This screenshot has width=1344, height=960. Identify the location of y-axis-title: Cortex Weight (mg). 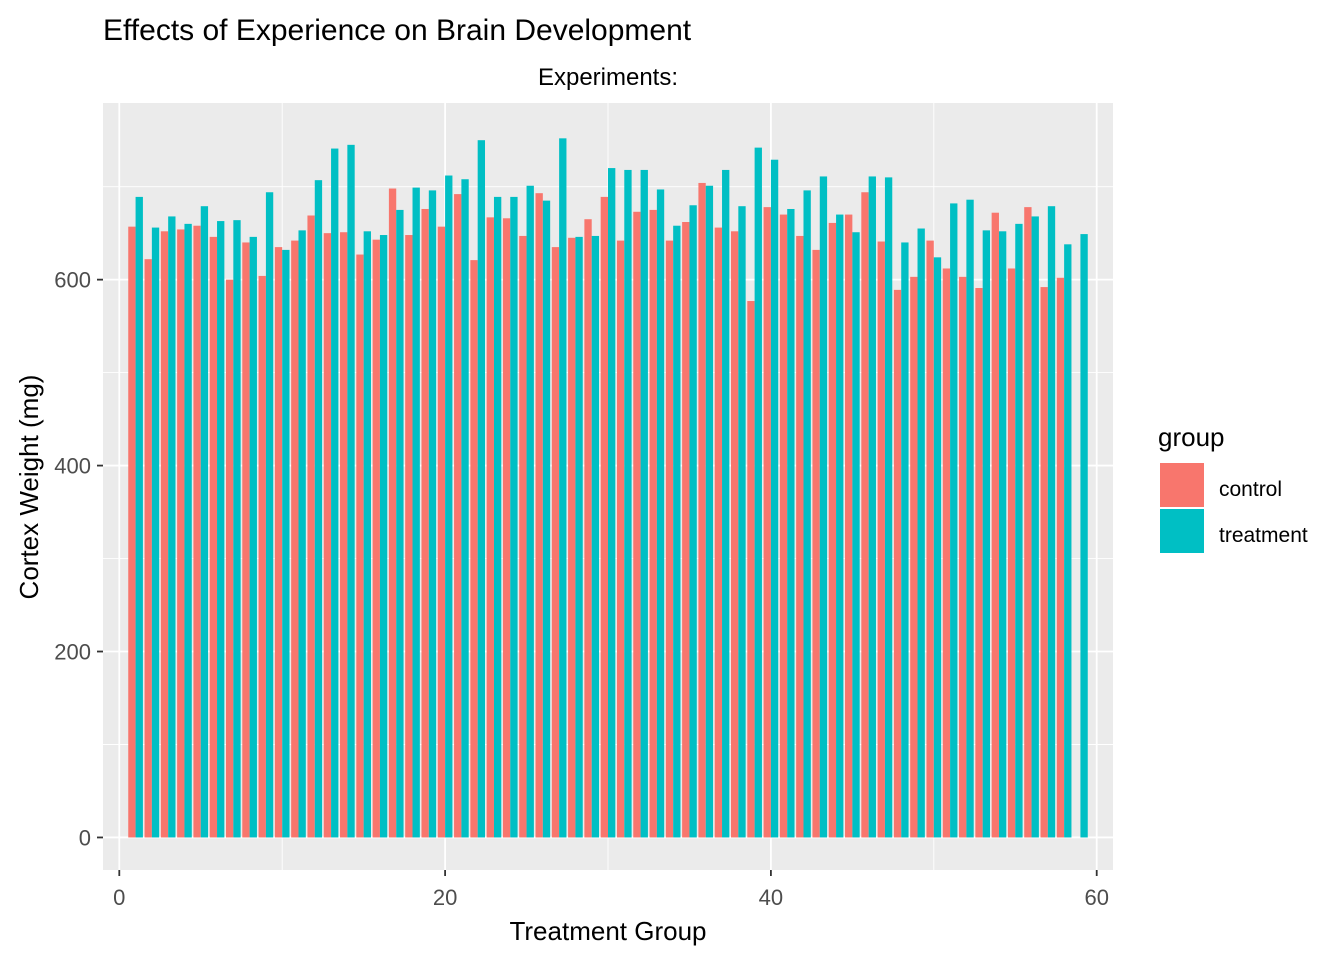
(29, 487).